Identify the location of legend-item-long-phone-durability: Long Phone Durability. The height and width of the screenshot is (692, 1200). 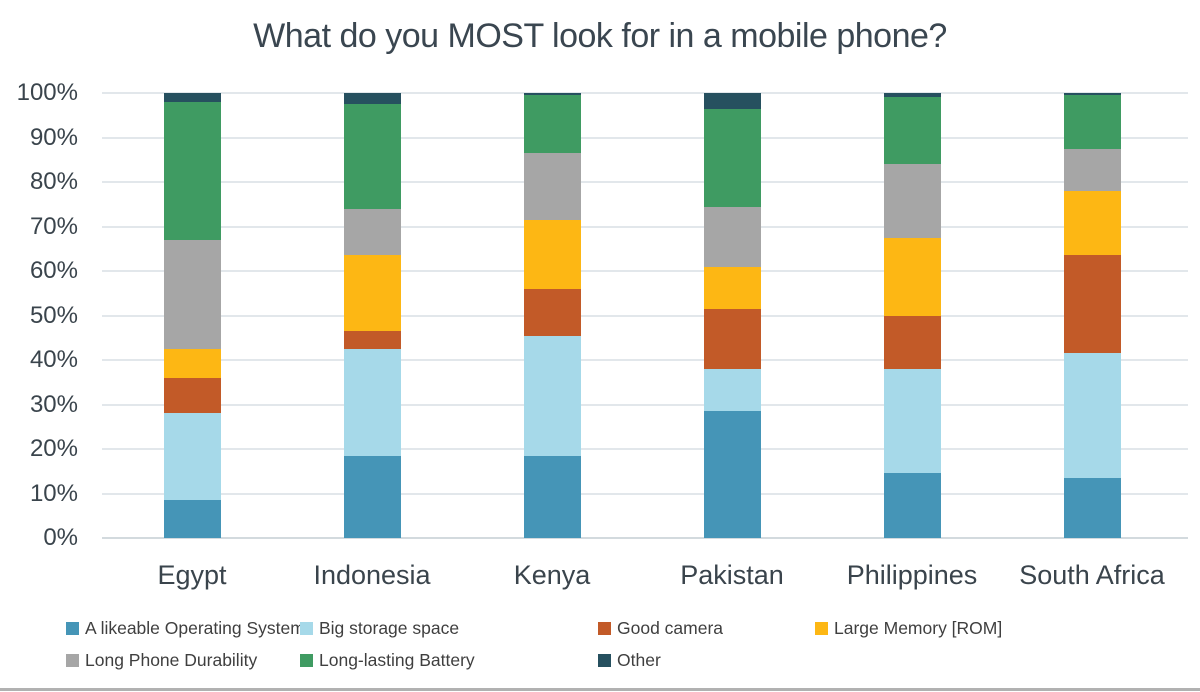
(183, 660).